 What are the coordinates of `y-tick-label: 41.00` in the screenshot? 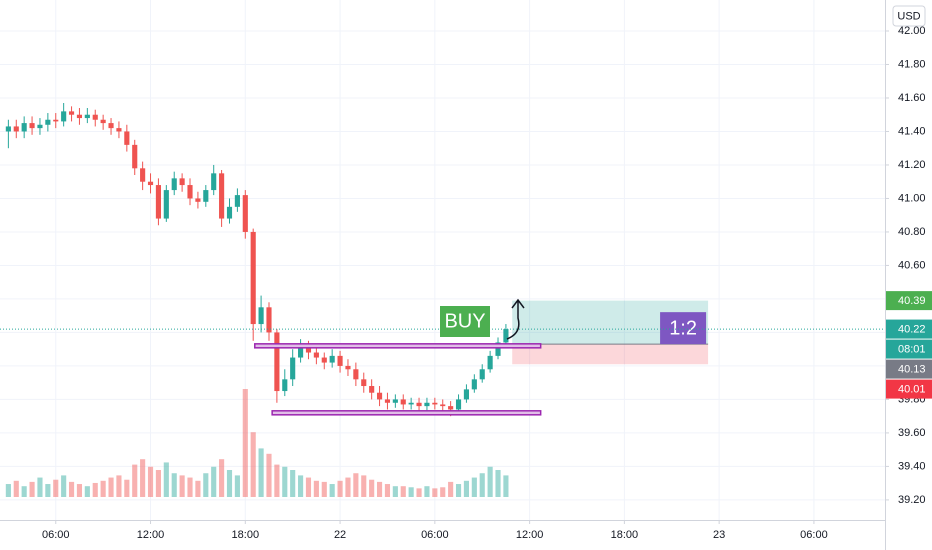 It's located at (912, 198).